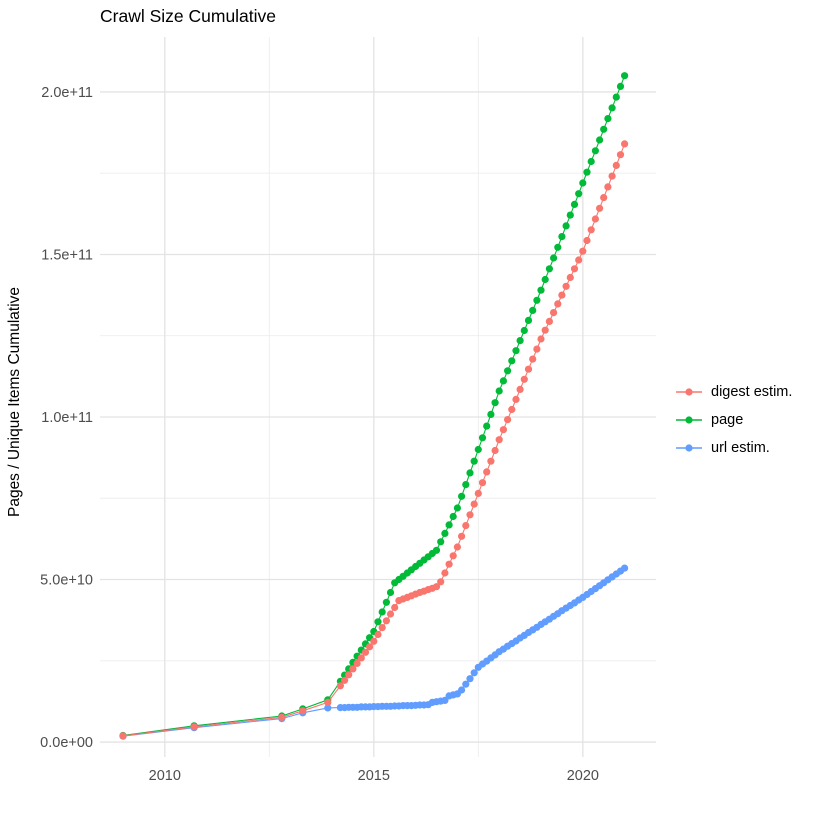 The height and width of the screenshot is (827, 826). I want to click on series-url-estim-, so click(374, 652).